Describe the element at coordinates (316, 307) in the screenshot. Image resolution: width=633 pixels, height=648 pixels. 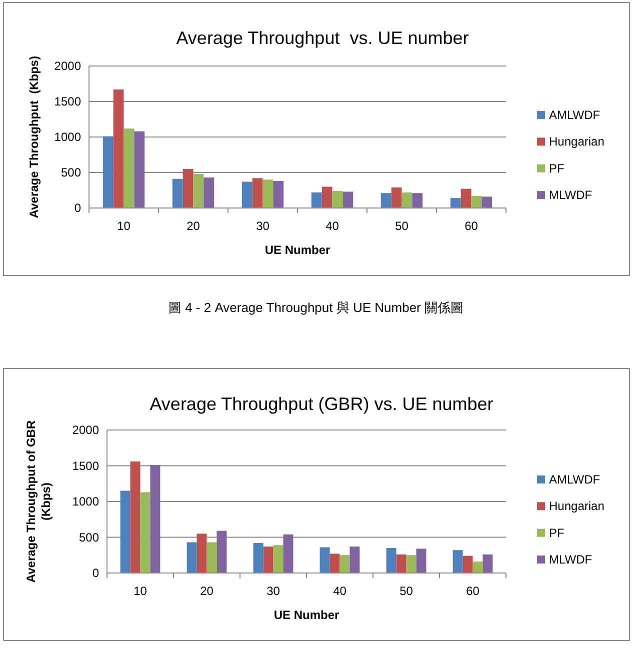
I see `caption: 圖 4 - 2 Average Throughput 與 UE Number 關係圖` at that location.